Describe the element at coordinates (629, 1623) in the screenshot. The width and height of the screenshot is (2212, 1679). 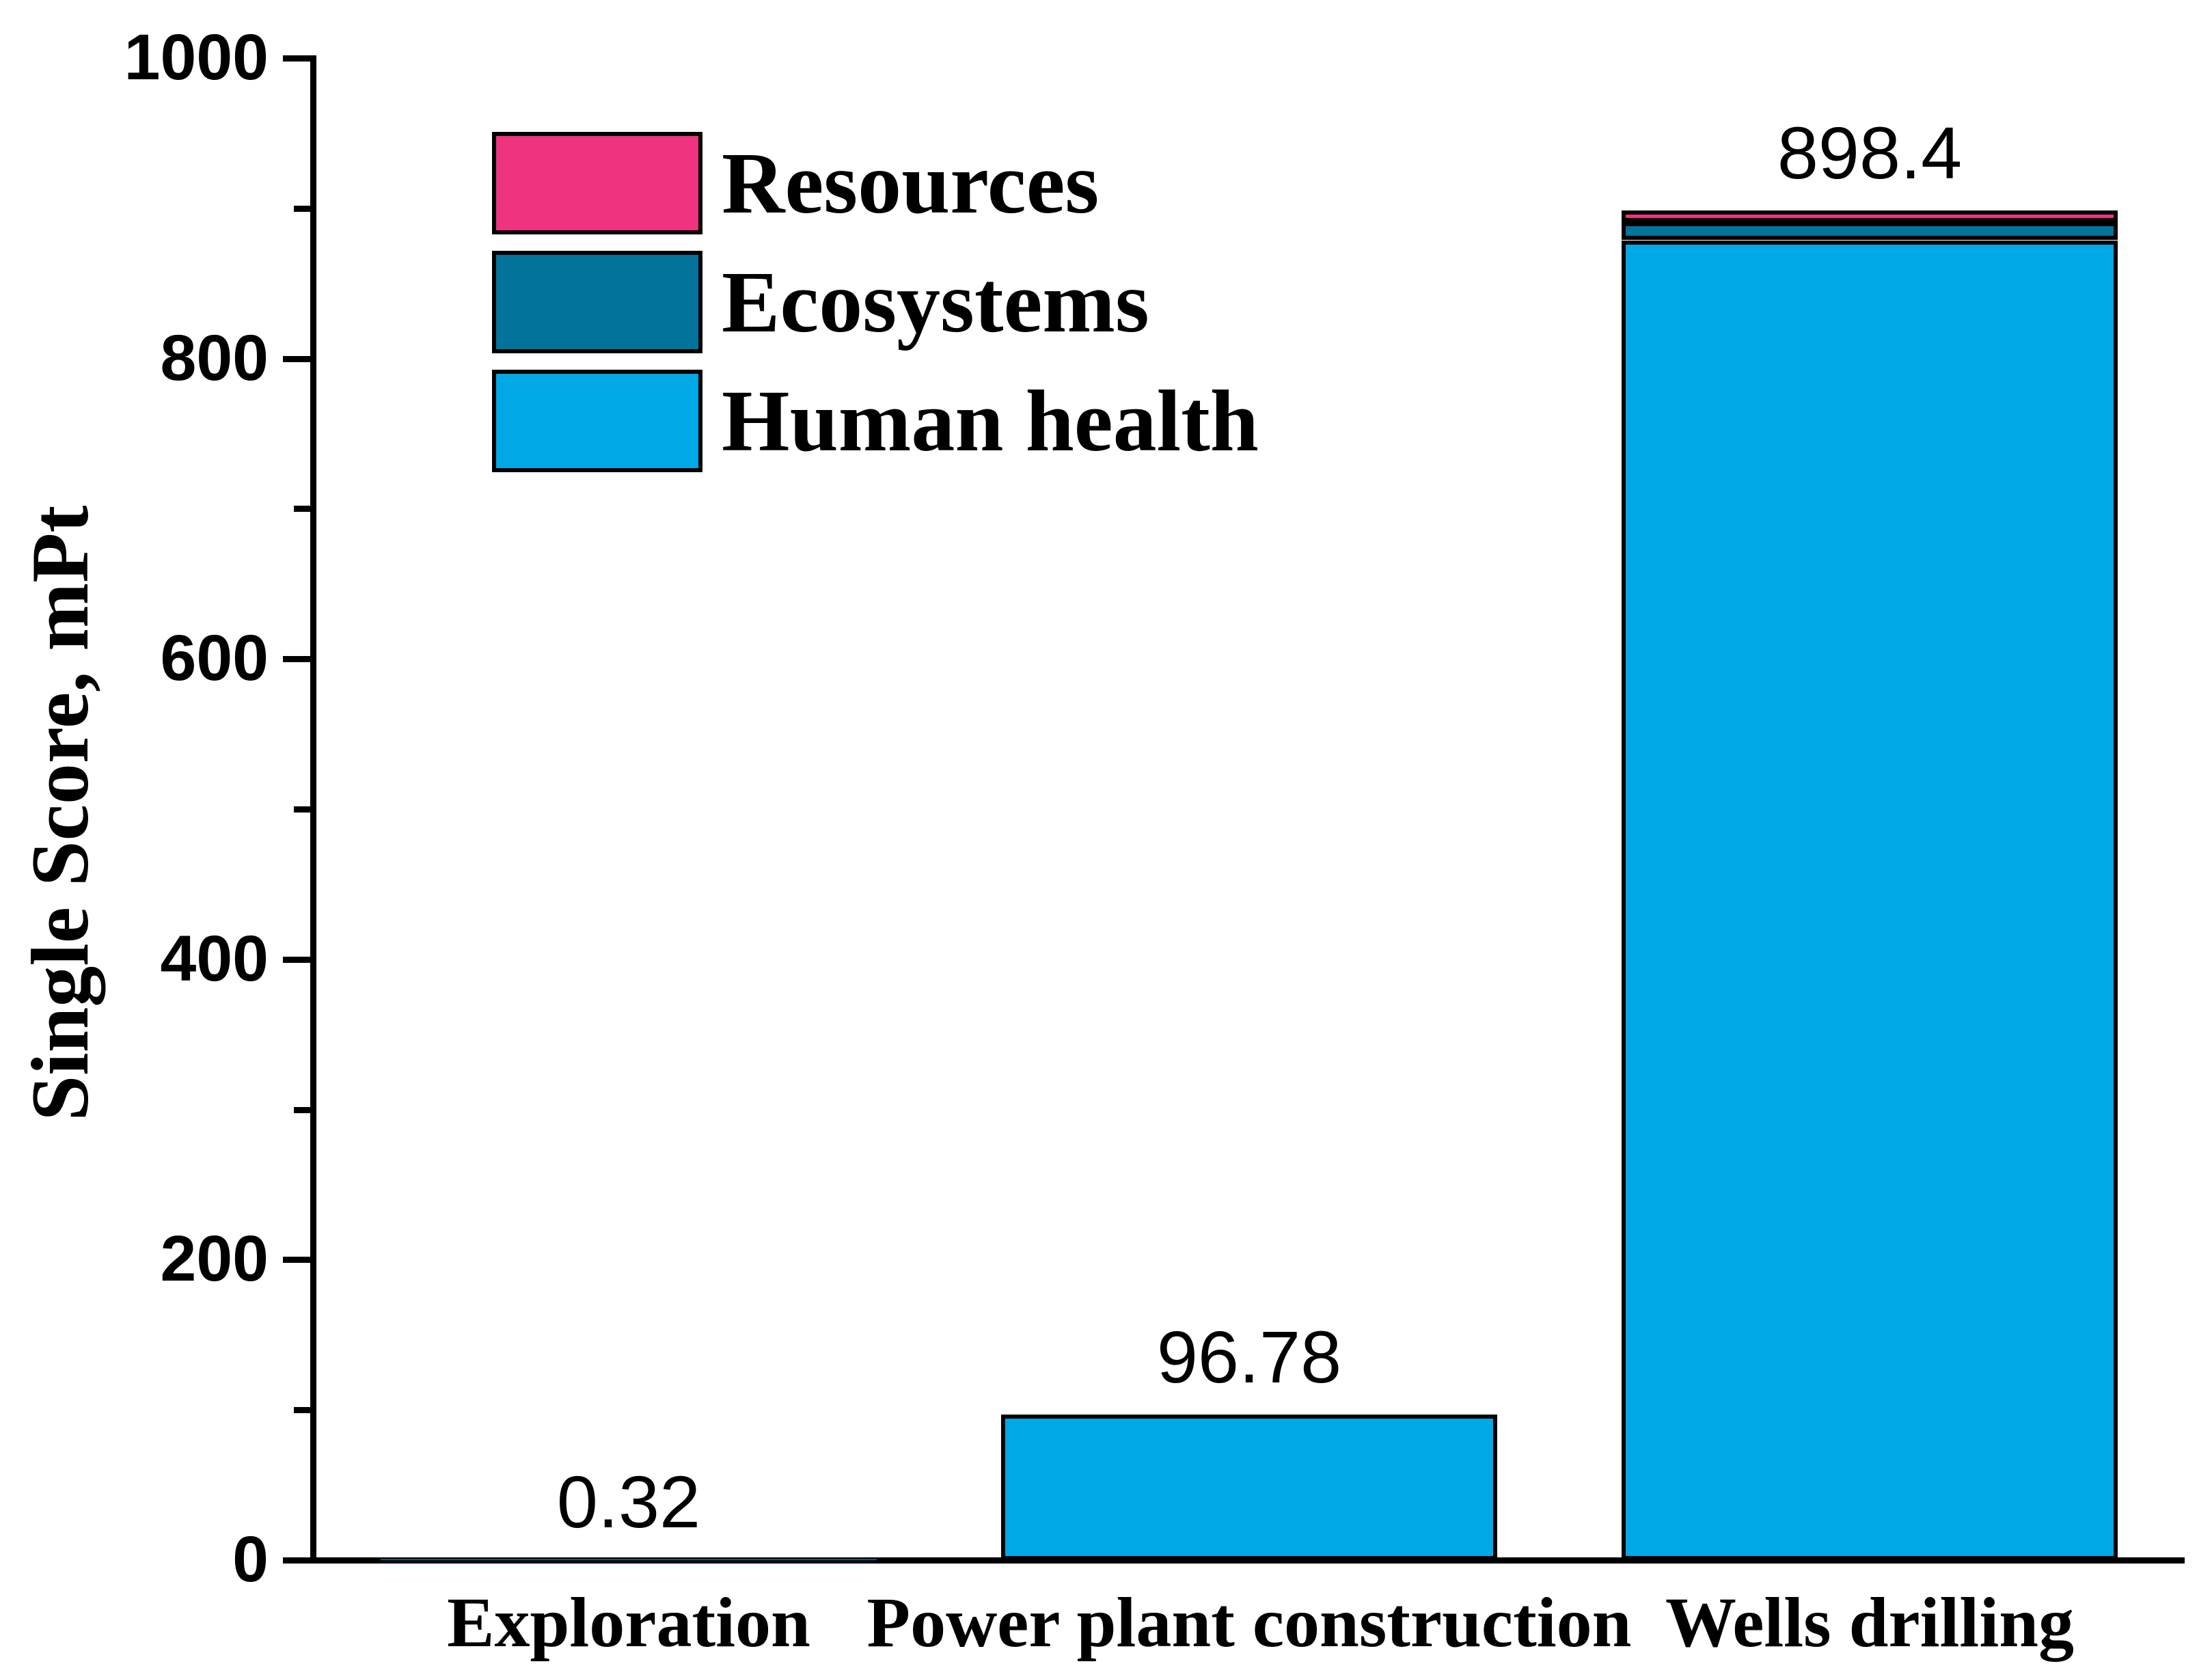
I see `x-category-label: Exploration` at that location.